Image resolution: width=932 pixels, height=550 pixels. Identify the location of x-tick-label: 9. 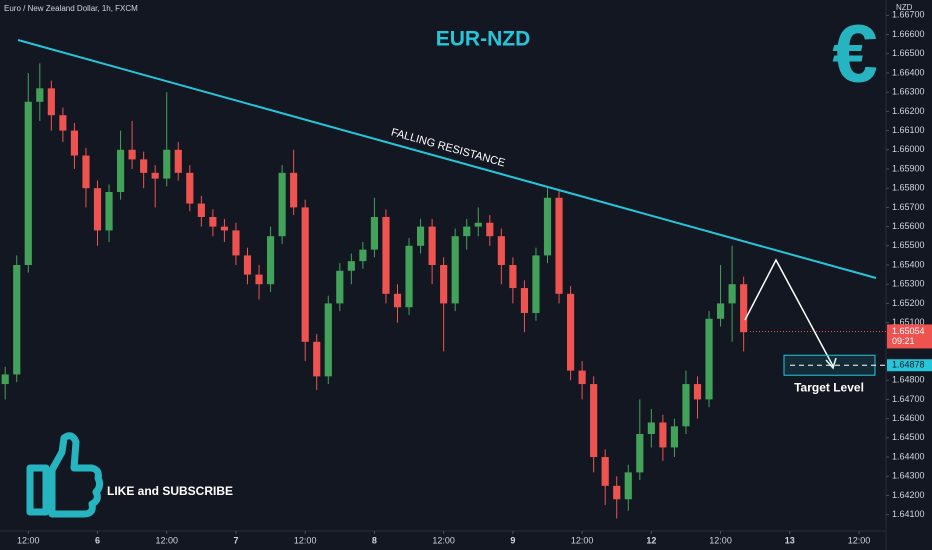
(512, 540).